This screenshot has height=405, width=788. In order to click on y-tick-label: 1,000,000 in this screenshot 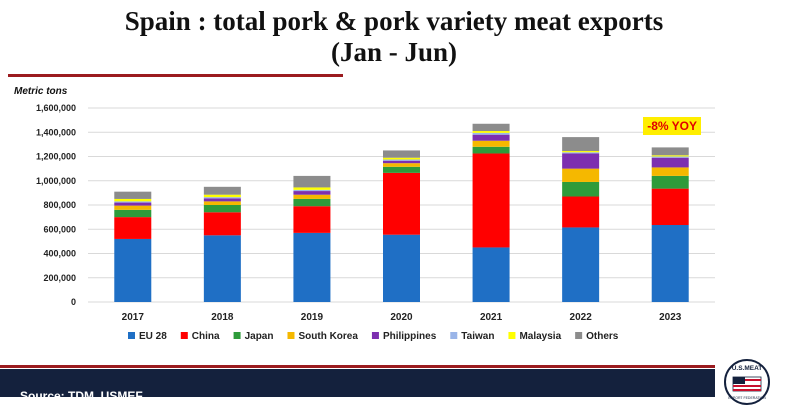, I will do `click(56, 181)`.